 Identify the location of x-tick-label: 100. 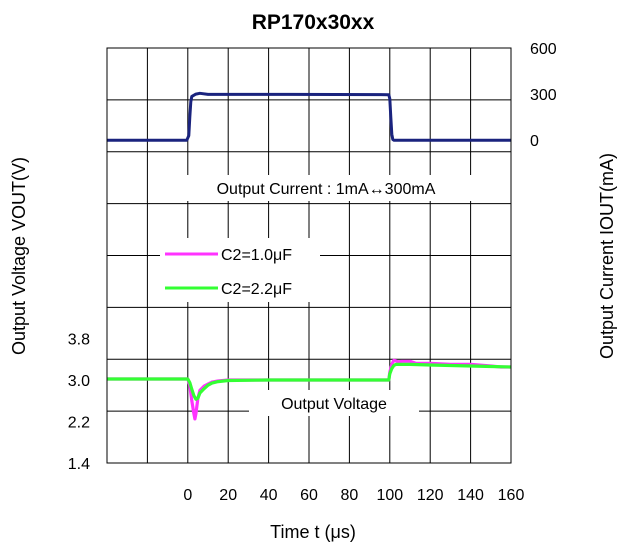
(389, 495).